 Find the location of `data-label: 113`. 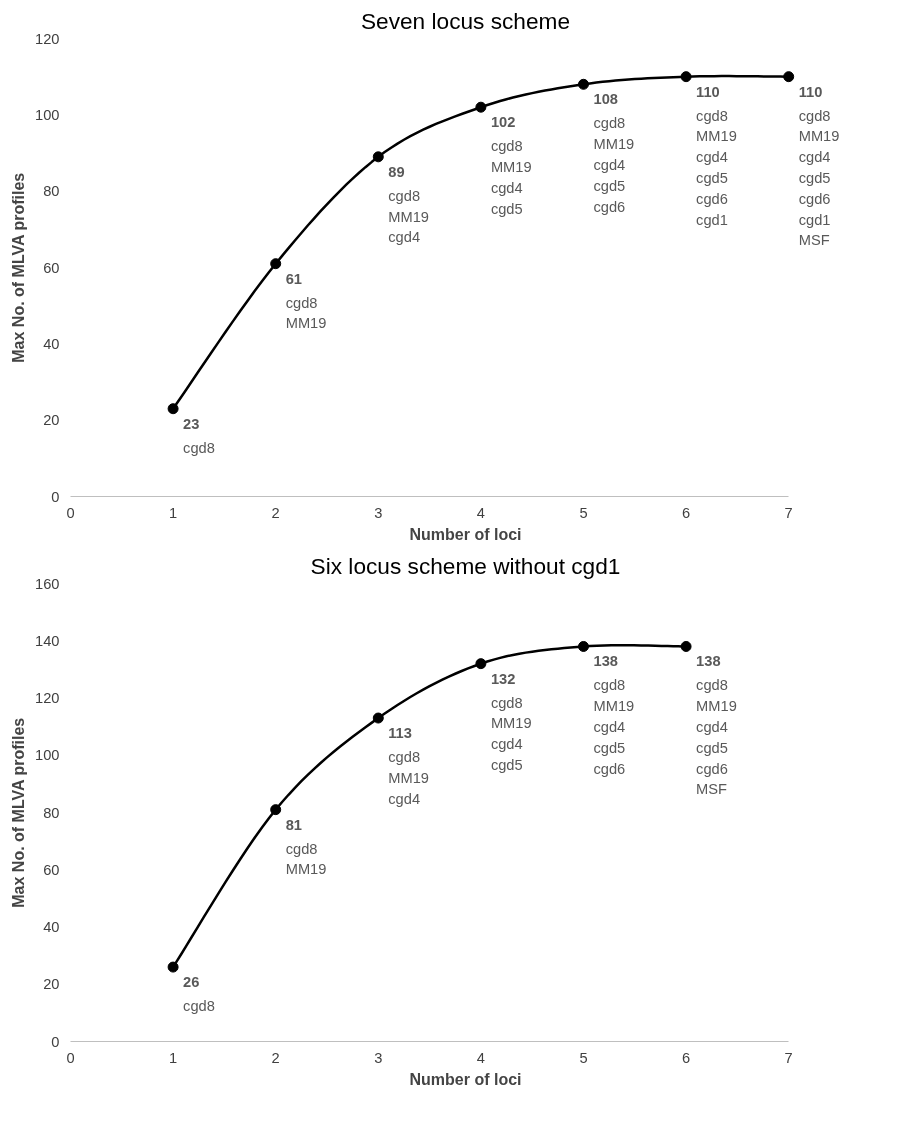

data-label: 113 is located at coordinates (400, 733).